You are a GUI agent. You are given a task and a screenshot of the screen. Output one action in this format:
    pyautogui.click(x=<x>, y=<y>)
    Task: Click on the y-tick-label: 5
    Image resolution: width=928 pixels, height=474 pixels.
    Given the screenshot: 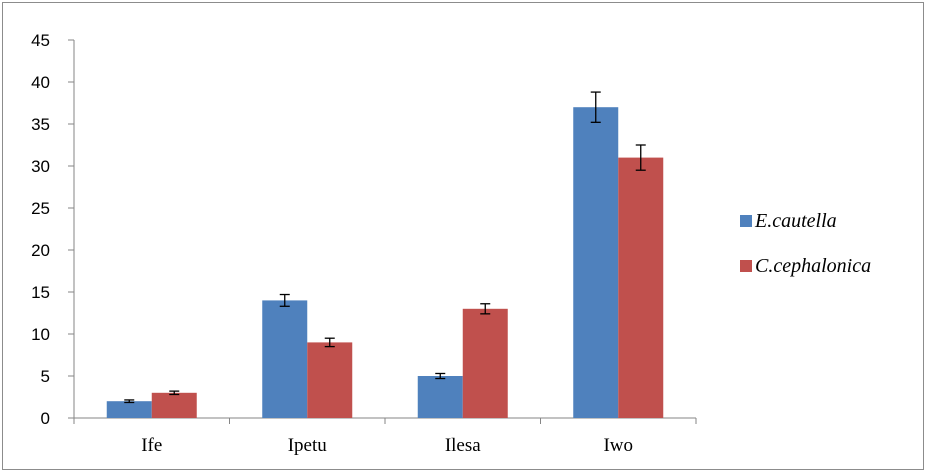 What is the action you would take?
    pyautogui.click(x=45, y=376)
    